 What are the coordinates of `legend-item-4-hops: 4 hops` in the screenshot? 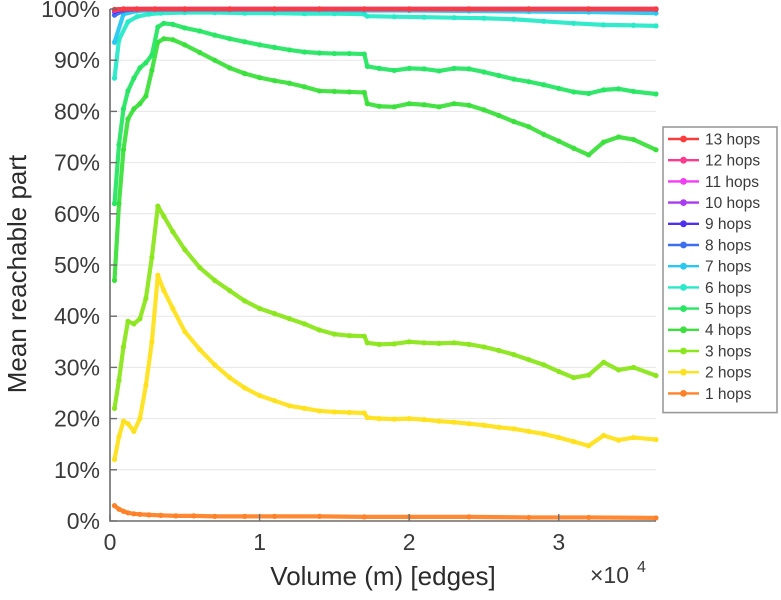 It's located at (710, 330).